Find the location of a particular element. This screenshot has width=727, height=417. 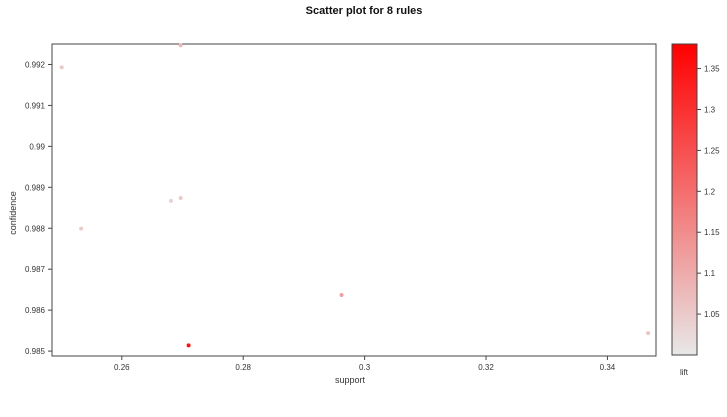

chart-title: Scatter plot for 8 rules is located at coordinates (364, 11).